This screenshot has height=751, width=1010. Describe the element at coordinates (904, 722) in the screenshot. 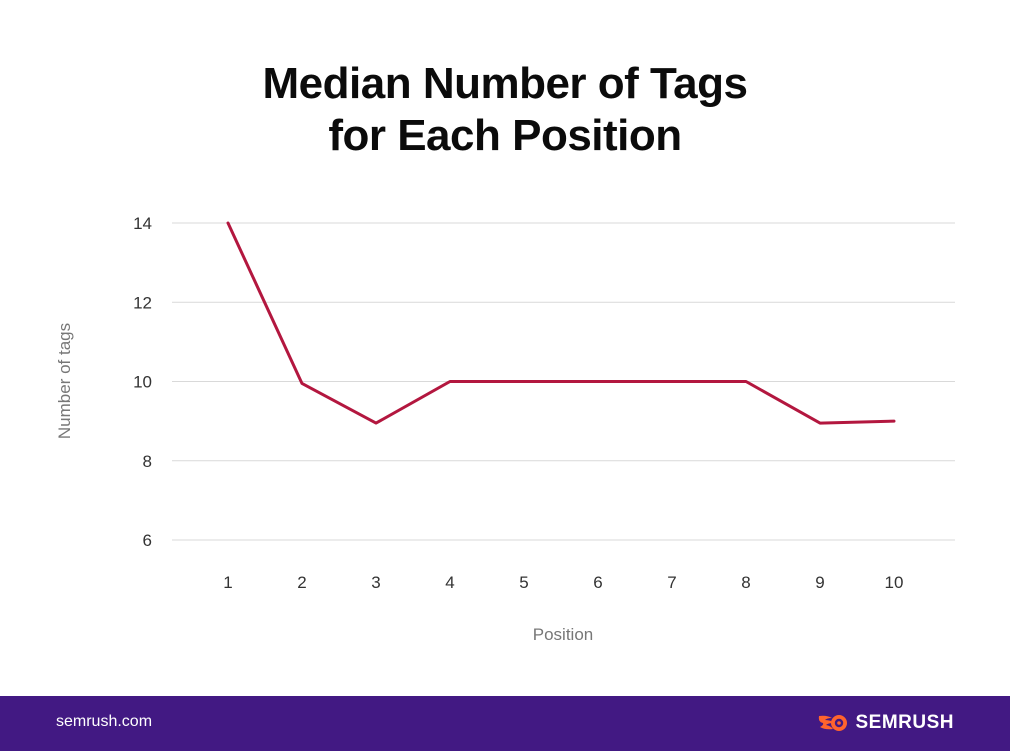

I see `brand-name: SEMRUSH` at that location.